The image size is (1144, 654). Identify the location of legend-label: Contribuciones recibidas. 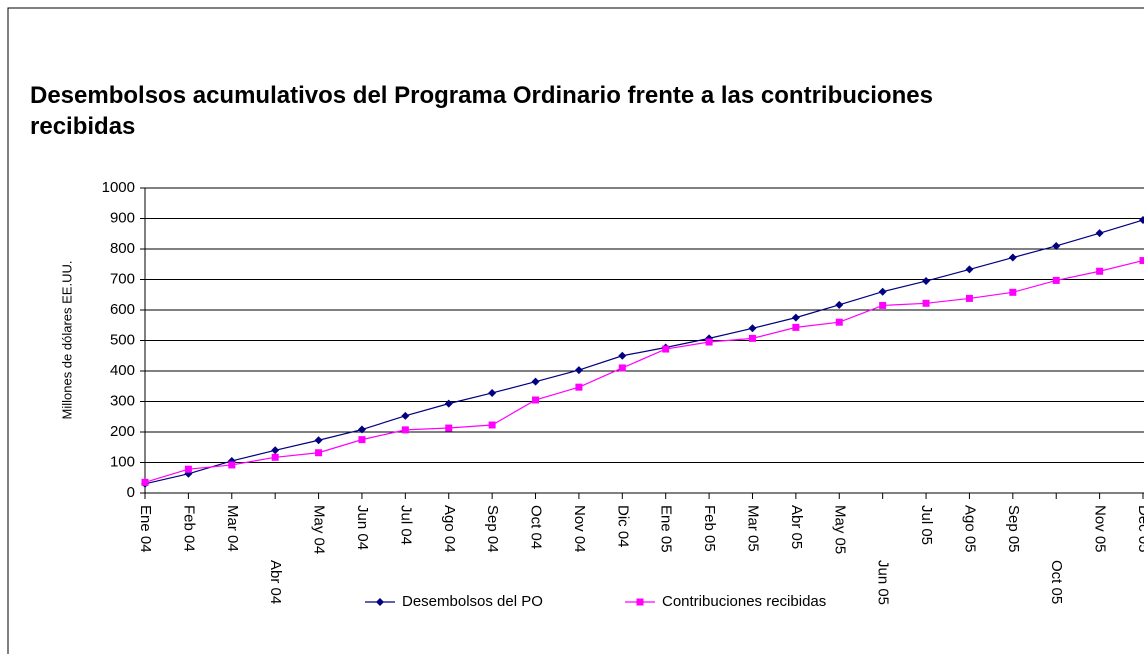
(744, 601).